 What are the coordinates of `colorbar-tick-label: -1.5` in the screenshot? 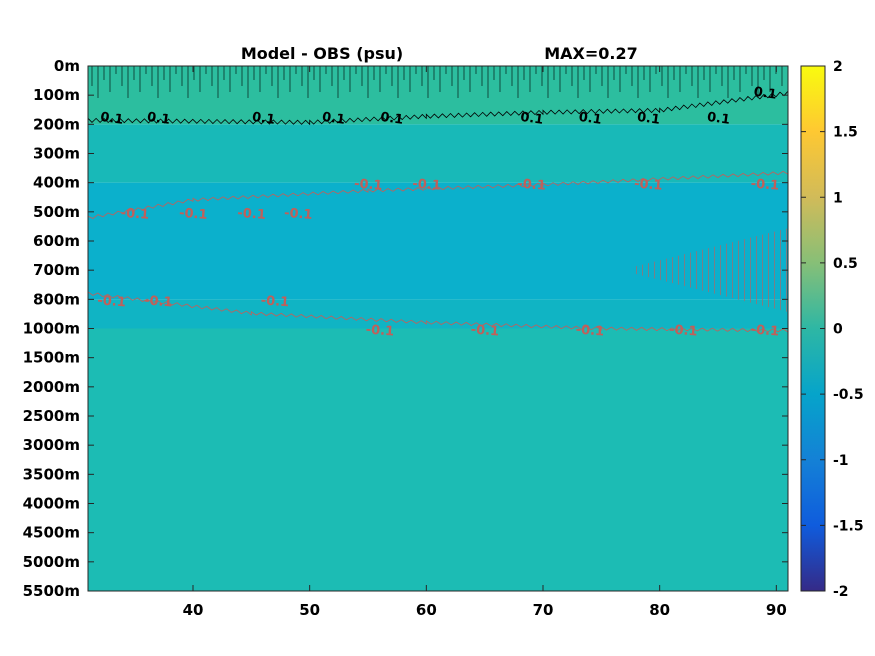 It's located at (848, 526).